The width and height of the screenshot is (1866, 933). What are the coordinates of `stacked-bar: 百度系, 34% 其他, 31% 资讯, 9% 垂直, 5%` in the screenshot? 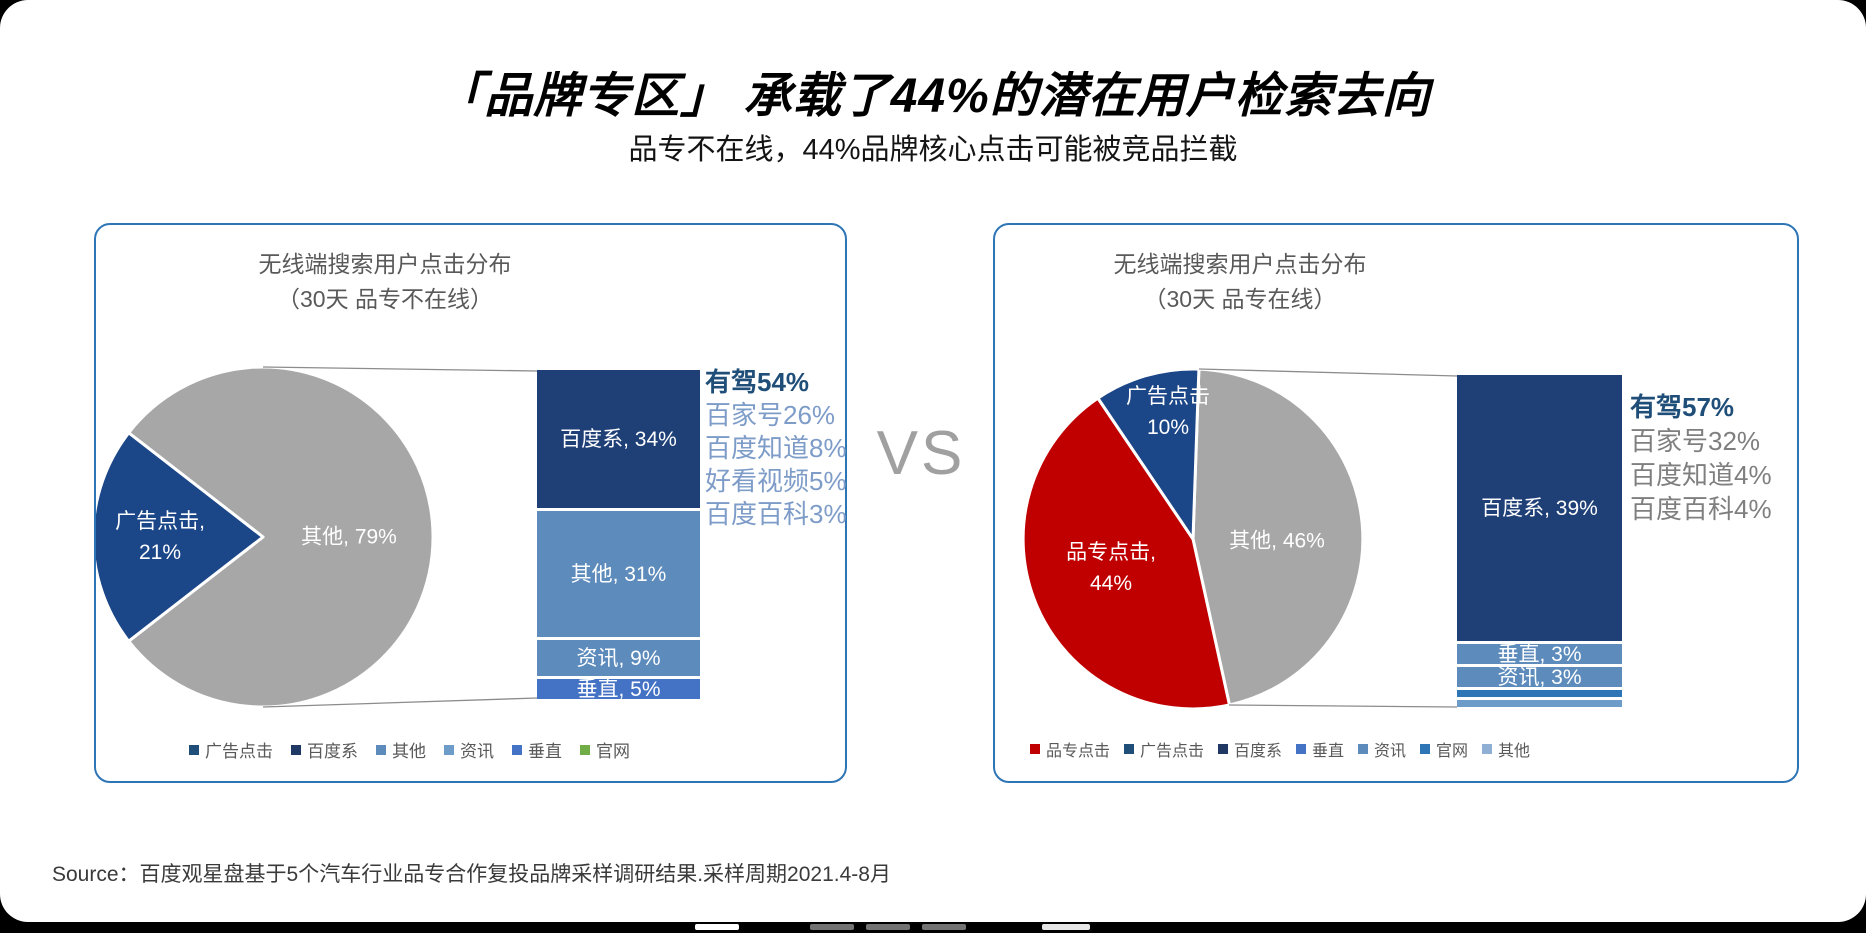 It's located at (618, 535).